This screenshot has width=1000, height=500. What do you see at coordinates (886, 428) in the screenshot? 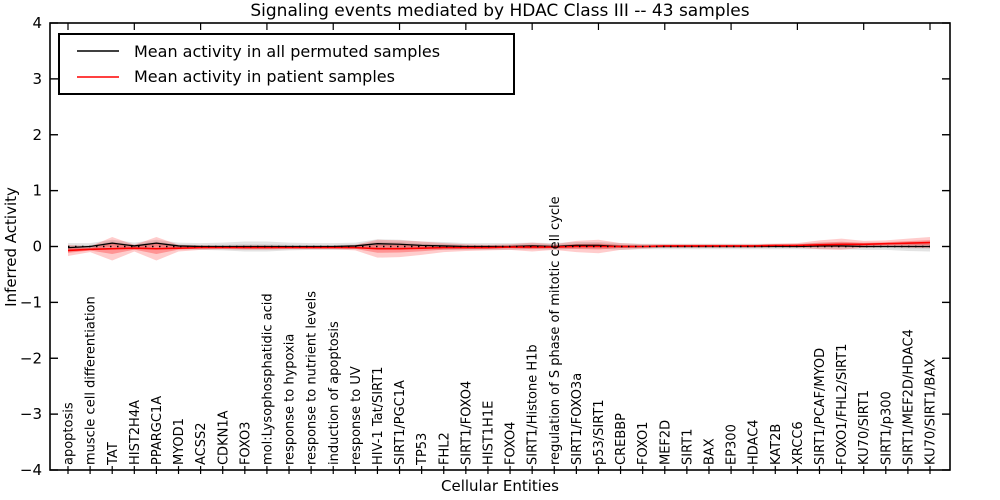
I see `x-category-label: SIRT1/p300` at bounding box center [886, 428].